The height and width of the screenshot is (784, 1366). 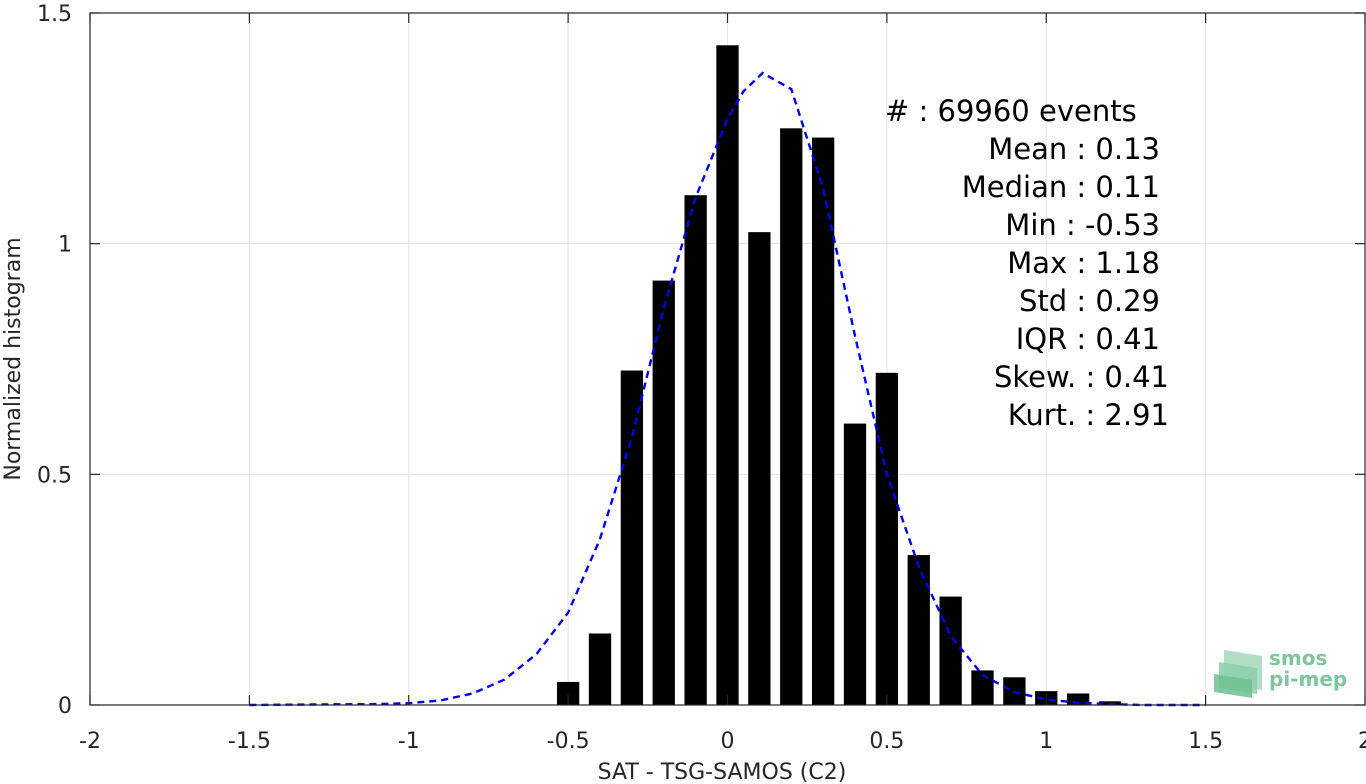 What do you see at coordinates (728, 741) in the screenshot?
I see `x-tick-label: 0` at bounding box center [728, 741].